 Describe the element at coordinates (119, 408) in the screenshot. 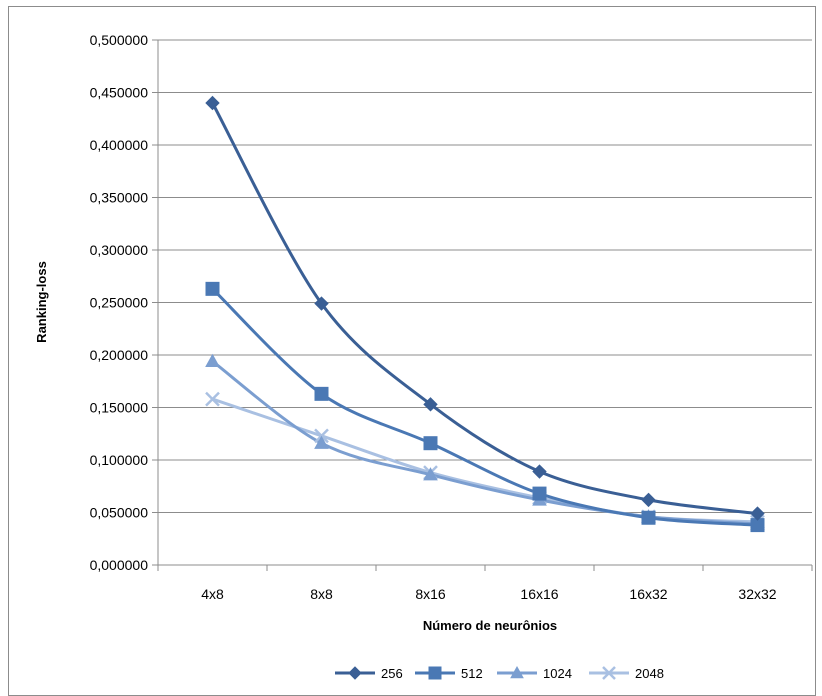

I see `y-tick-label: 0,150000` at that location.